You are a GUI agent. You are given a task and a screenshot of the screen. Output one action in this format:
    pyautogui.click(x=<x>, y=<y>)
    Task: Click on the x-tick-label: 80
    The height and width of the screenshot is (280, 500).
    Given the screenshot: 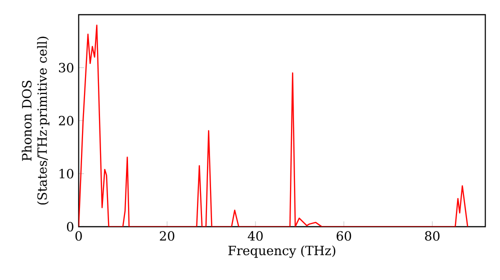 What is the action you would take?
    pyautogui.click(x=432, y=236)
    